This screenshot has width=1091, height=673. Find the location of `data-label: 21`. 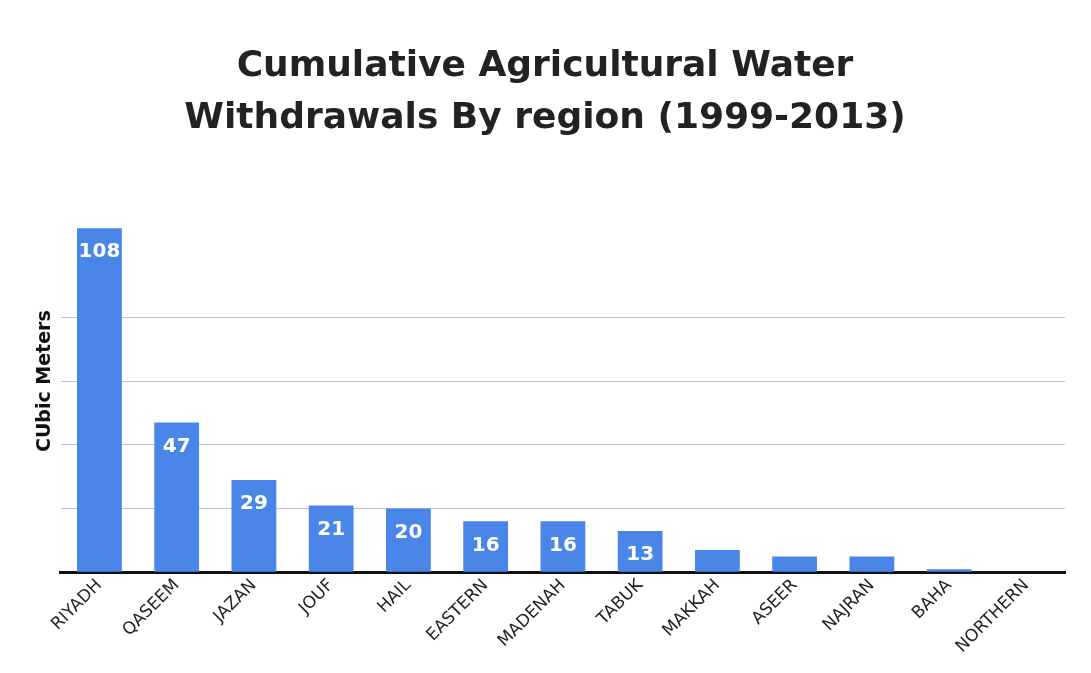

data-label: 21 is located at coordinates (331, 527).